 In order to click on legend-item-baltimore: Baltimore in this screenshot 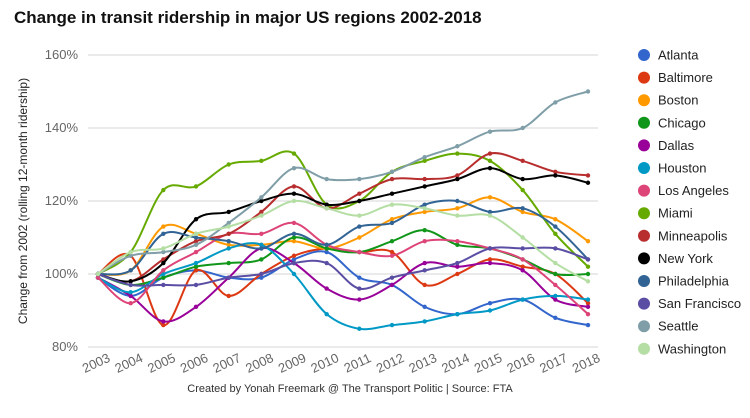, I will do `click(675, 77)`.